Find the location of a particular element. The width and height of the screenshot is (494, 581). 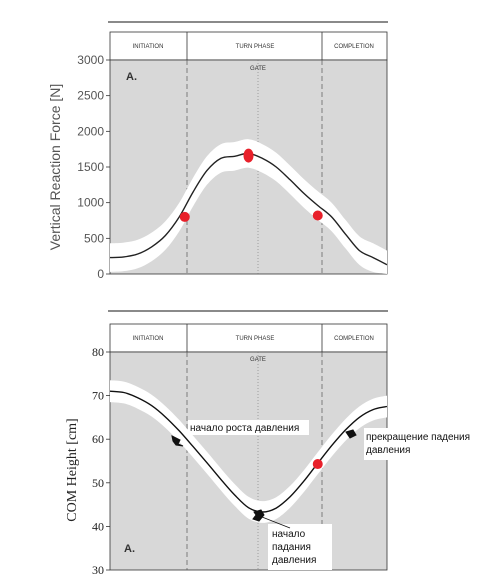

force-phase-initiation: INITIATION is located at coordinates (148, 47).